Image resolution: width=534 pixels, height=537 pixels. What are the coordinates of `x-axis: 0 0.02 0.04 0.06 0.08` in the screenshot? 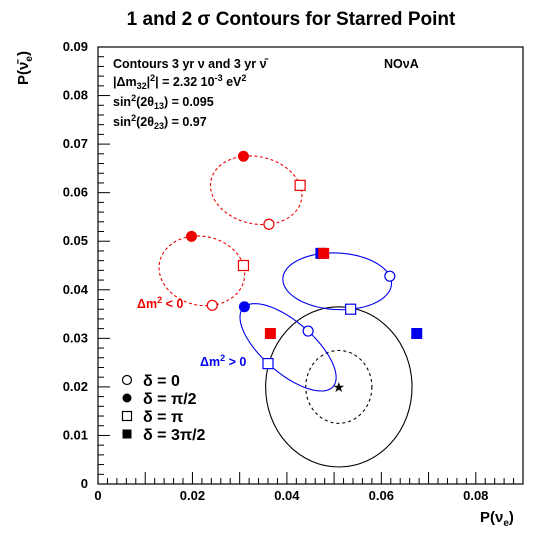 It's located at (309, 487).